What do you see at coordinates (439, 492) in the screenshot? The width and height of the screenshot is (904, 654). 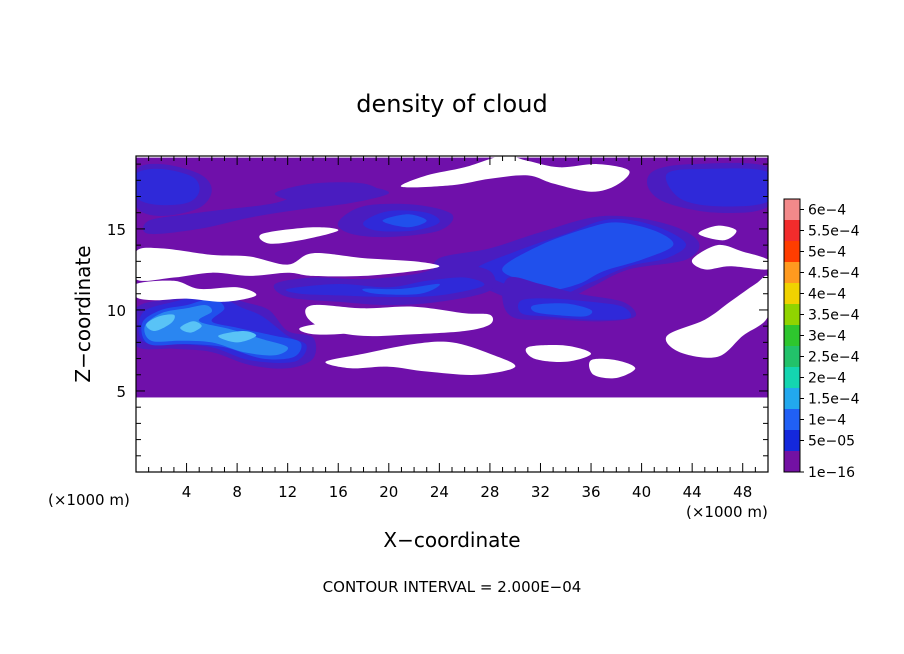 I see `x-tick-label: 24` at bounding box center [439, 492].